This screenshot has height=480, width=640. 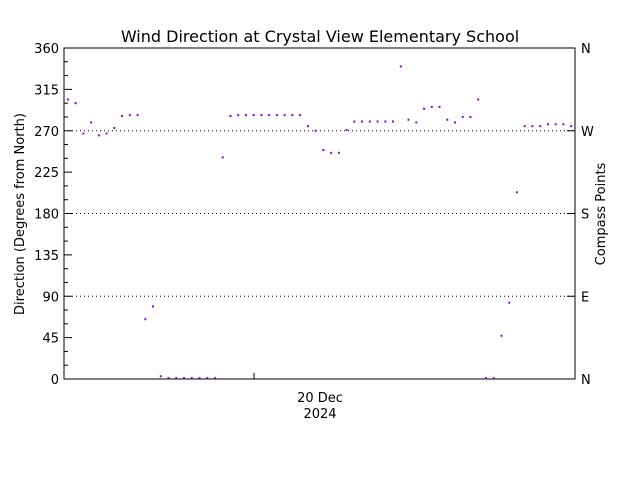 What do you see at coordinates (319, 414) in the screenshot?
I see `x-tick-label-year: 2024` at bounding box center [319, 414].